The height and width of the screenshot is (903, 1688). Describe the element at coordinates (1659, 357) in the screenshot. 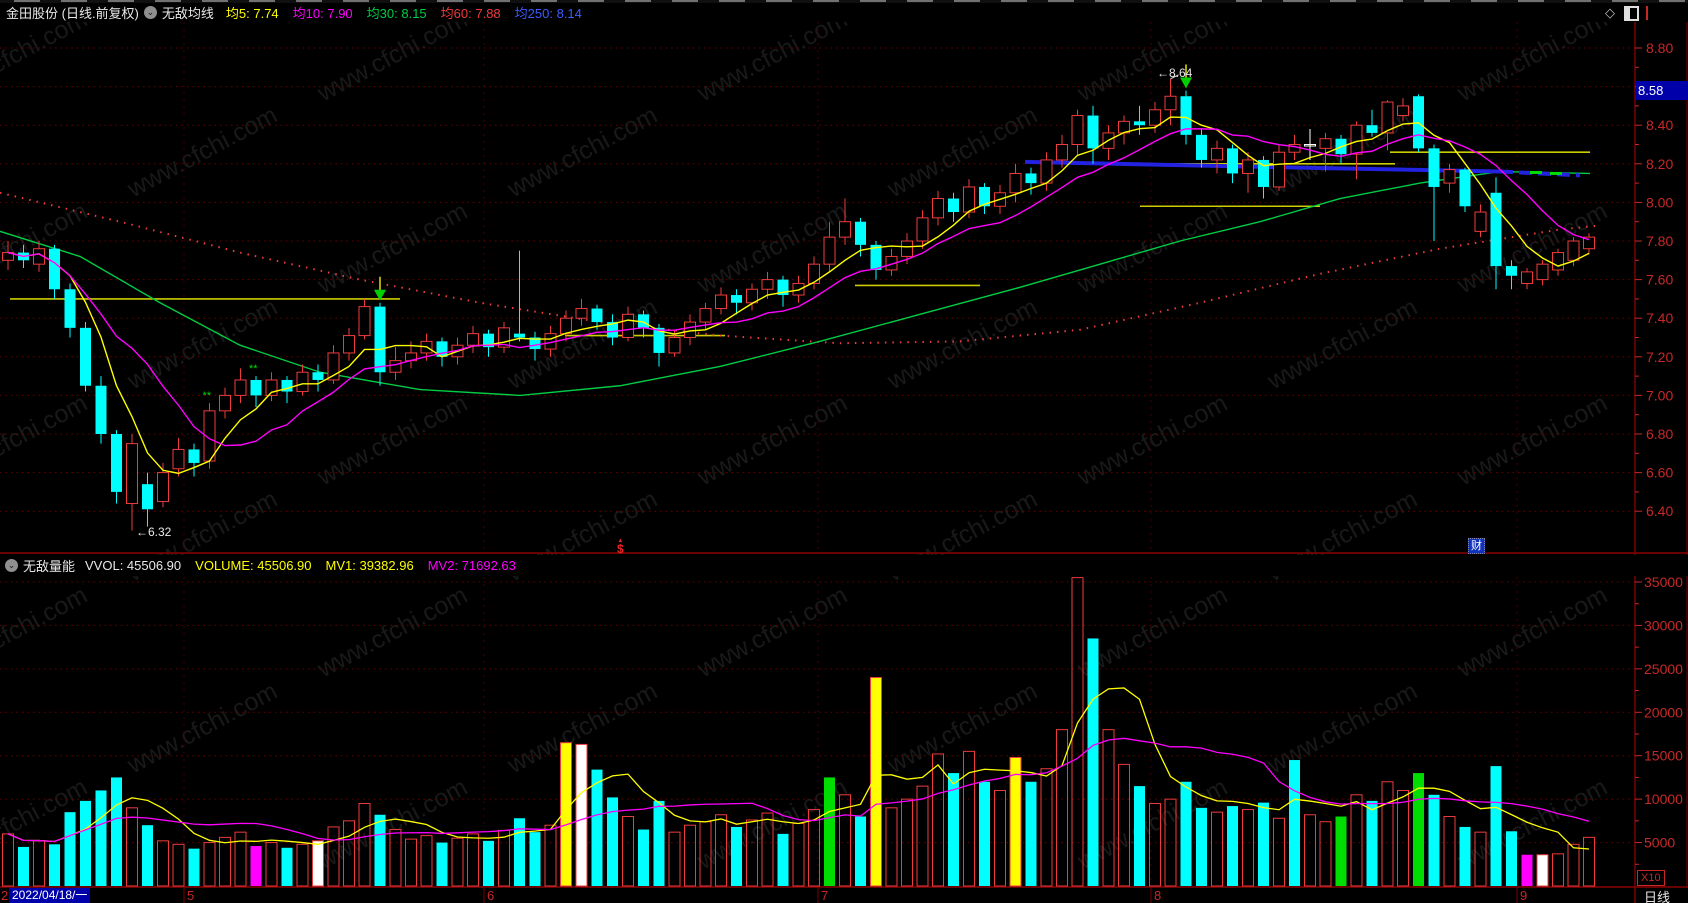

I see `price-axis-label: 7.20` at that location.